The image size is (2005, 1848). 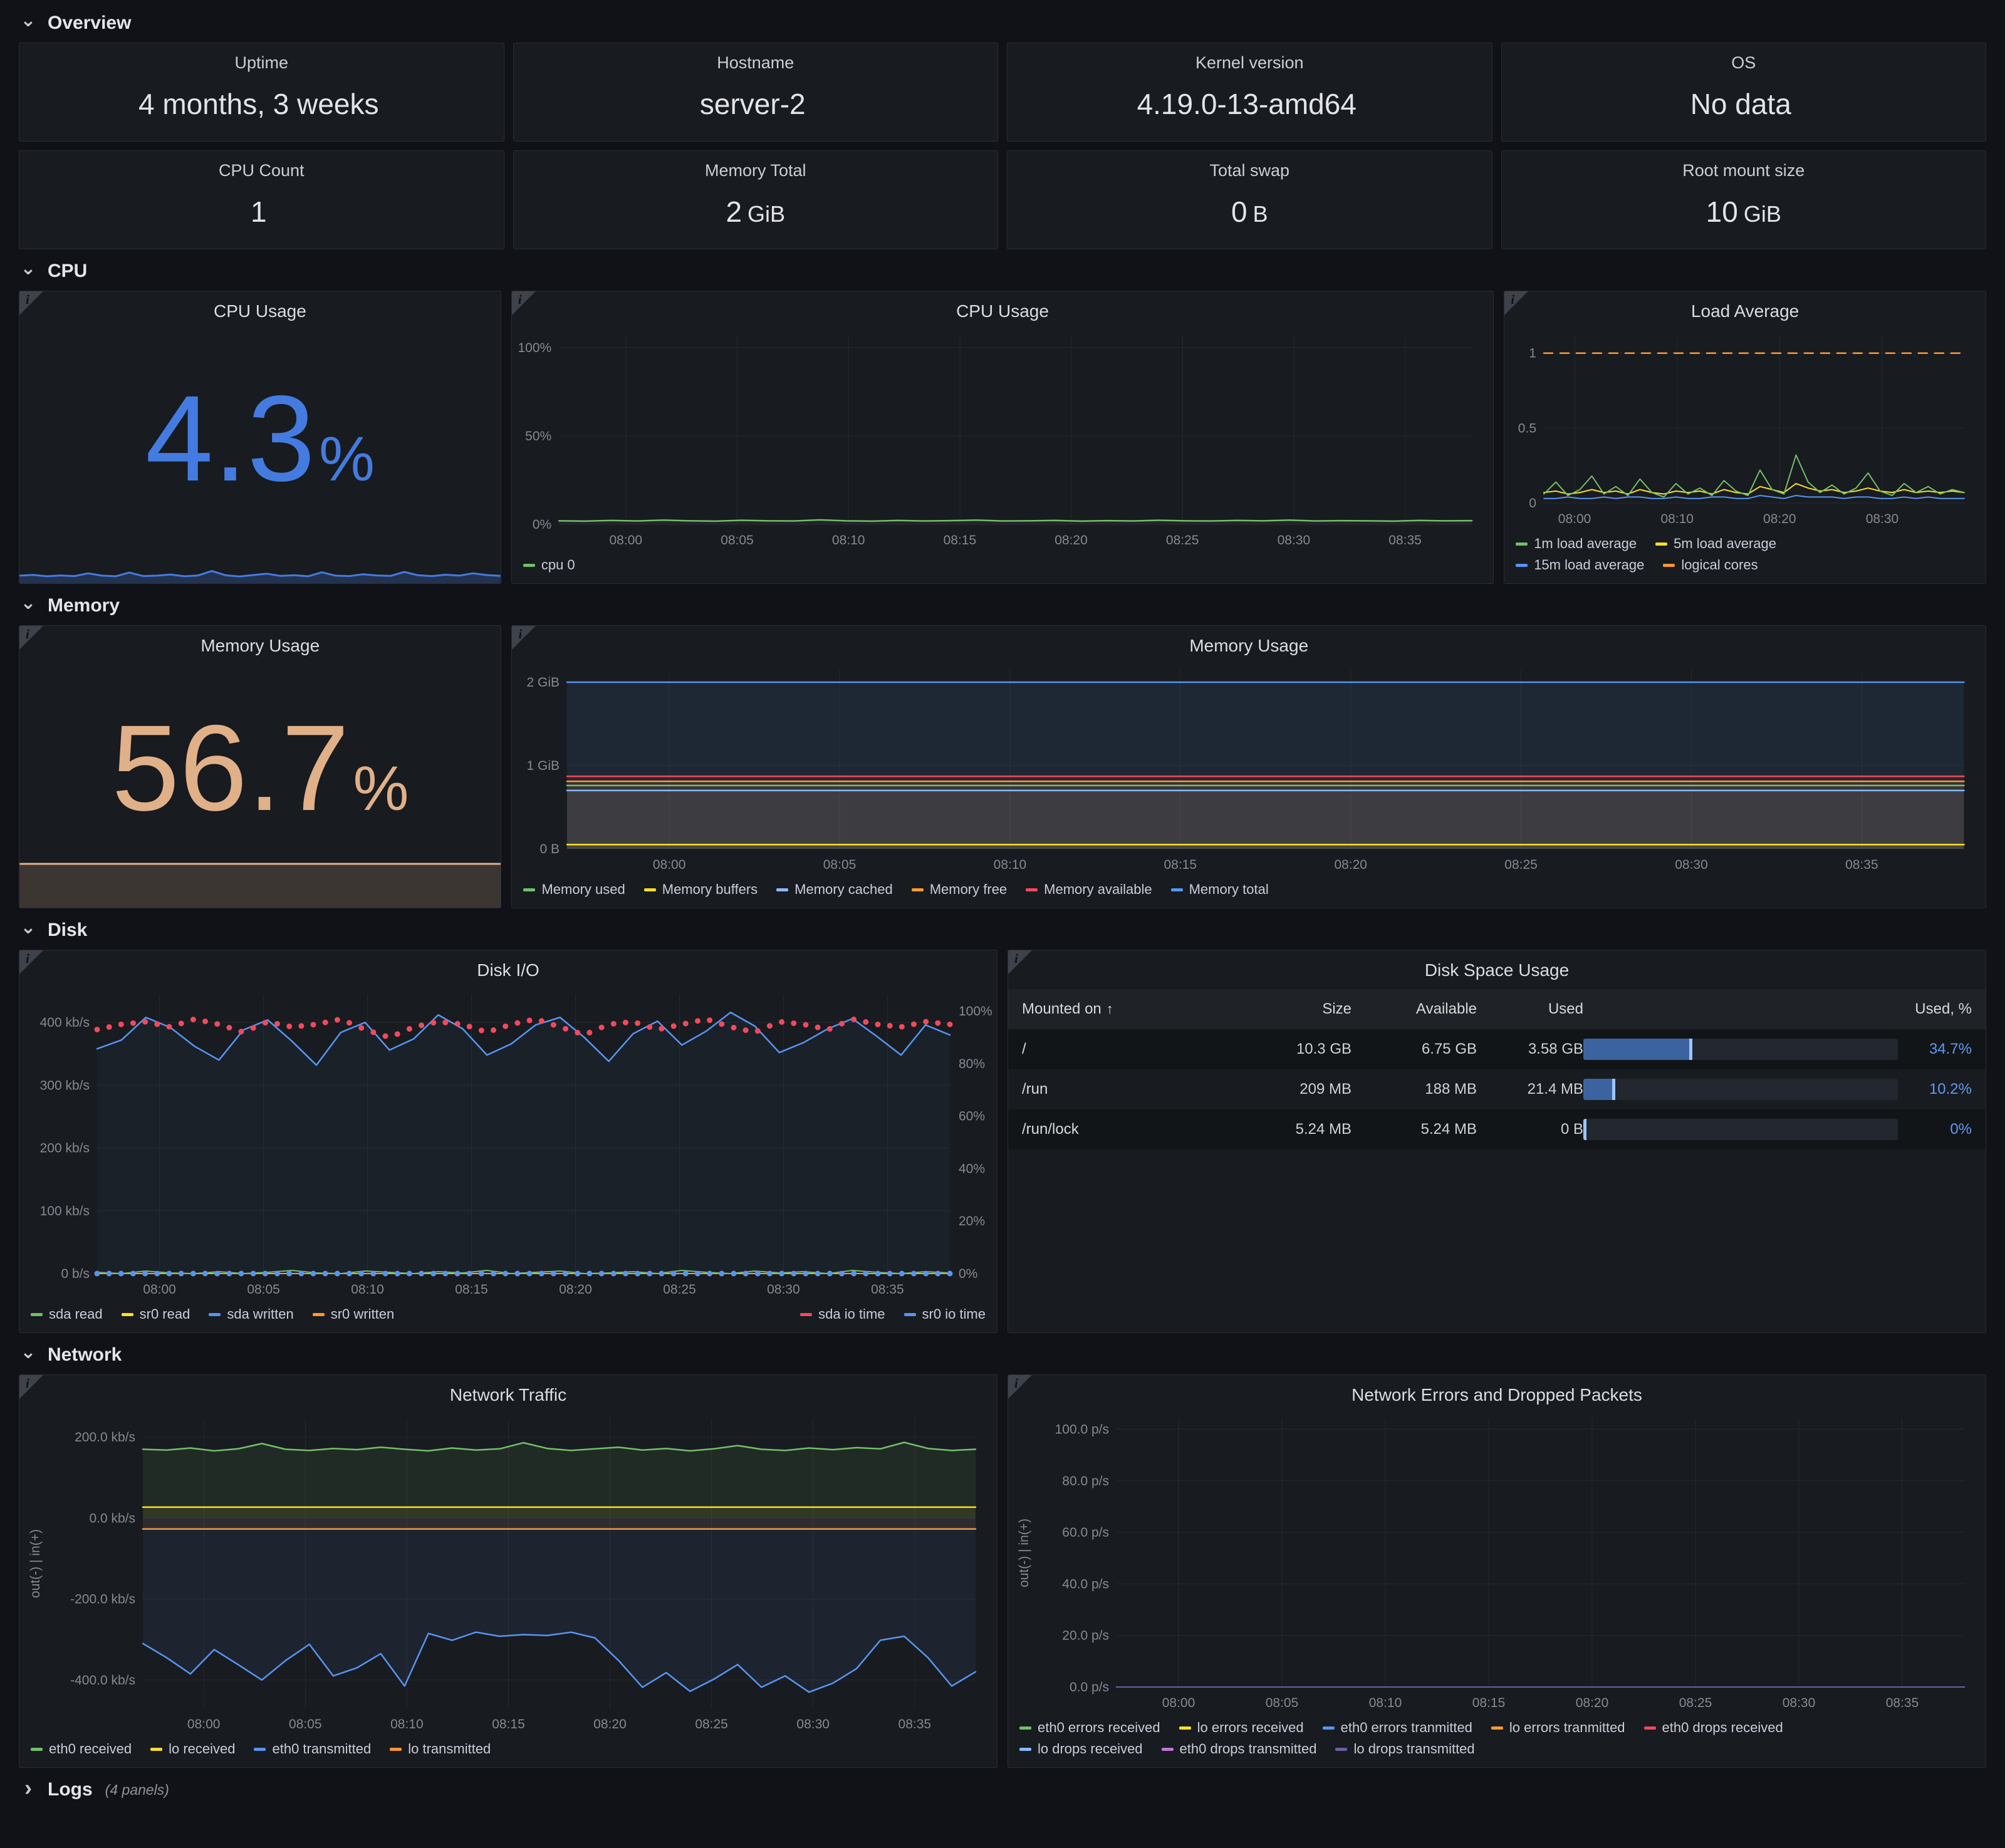 I want to click on svg-text: 1 GiB, so click(x=543, y=766).